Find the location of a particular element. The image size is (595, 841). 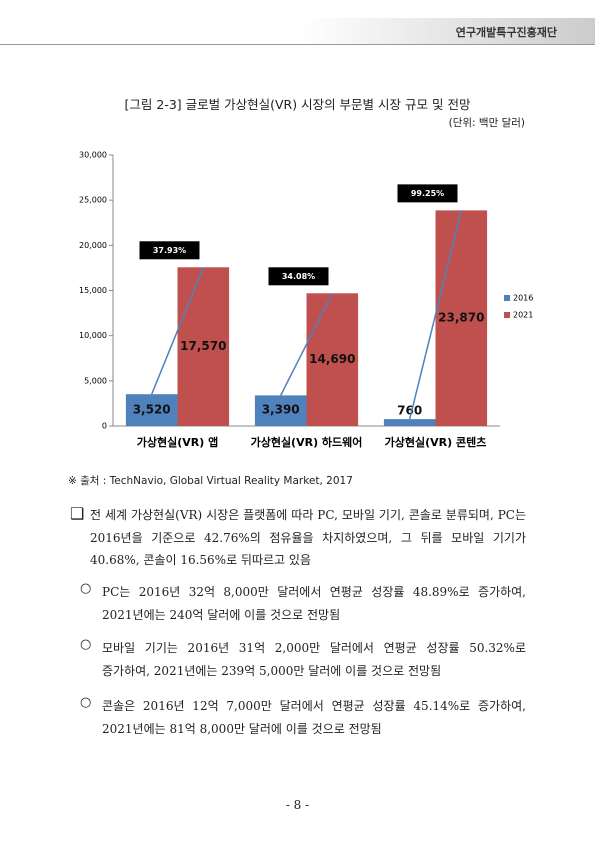

value-label: 17,570 is located at coordinates (203, 346).